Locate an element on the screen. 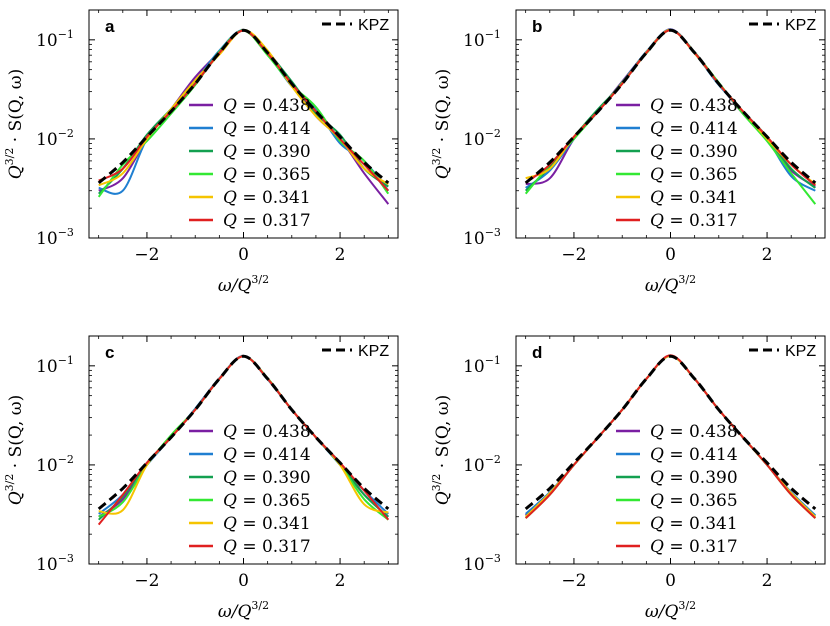 Image resolution: width=830 pixels, height=626 pixels. panel-label: a is located at coordinates (110, 26).